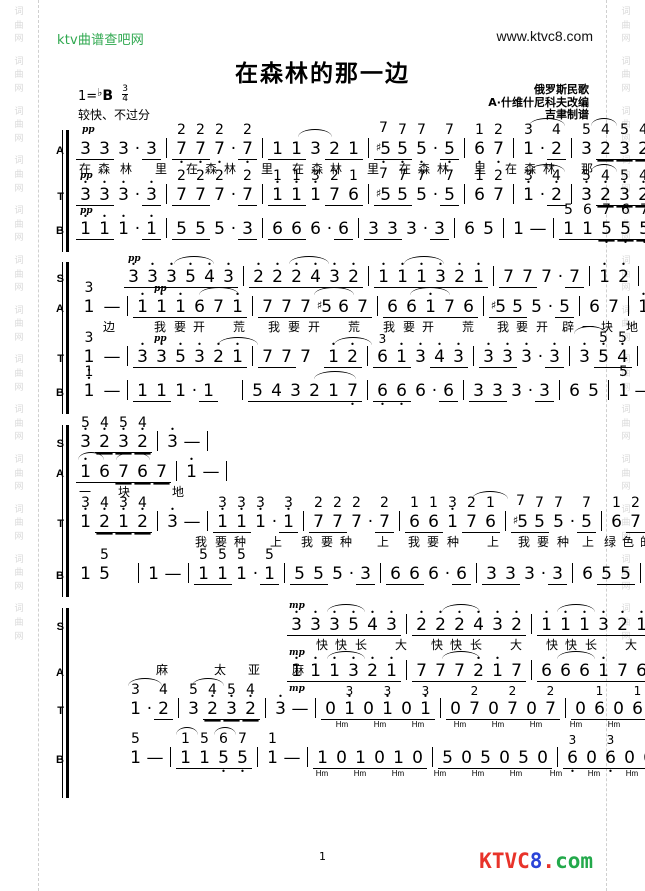  What do you see at coordinates (498, 307) in the screenshot?
I see `note: ♯5` at bounding box center [498, 307].